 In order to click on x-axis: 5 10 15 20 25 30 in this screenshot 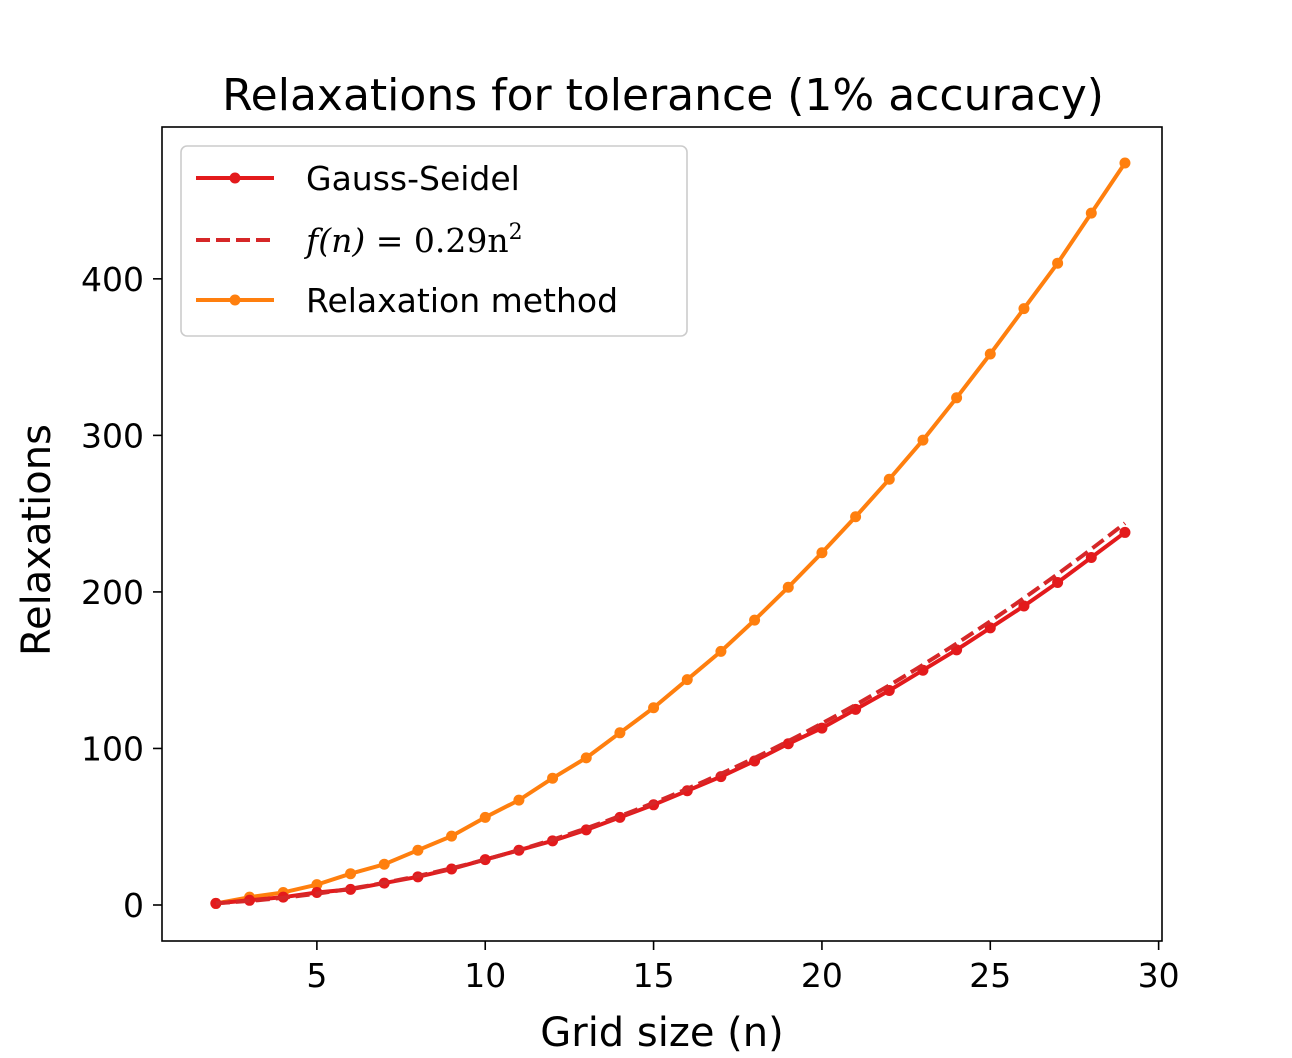, I will do `click(743, 968)`.